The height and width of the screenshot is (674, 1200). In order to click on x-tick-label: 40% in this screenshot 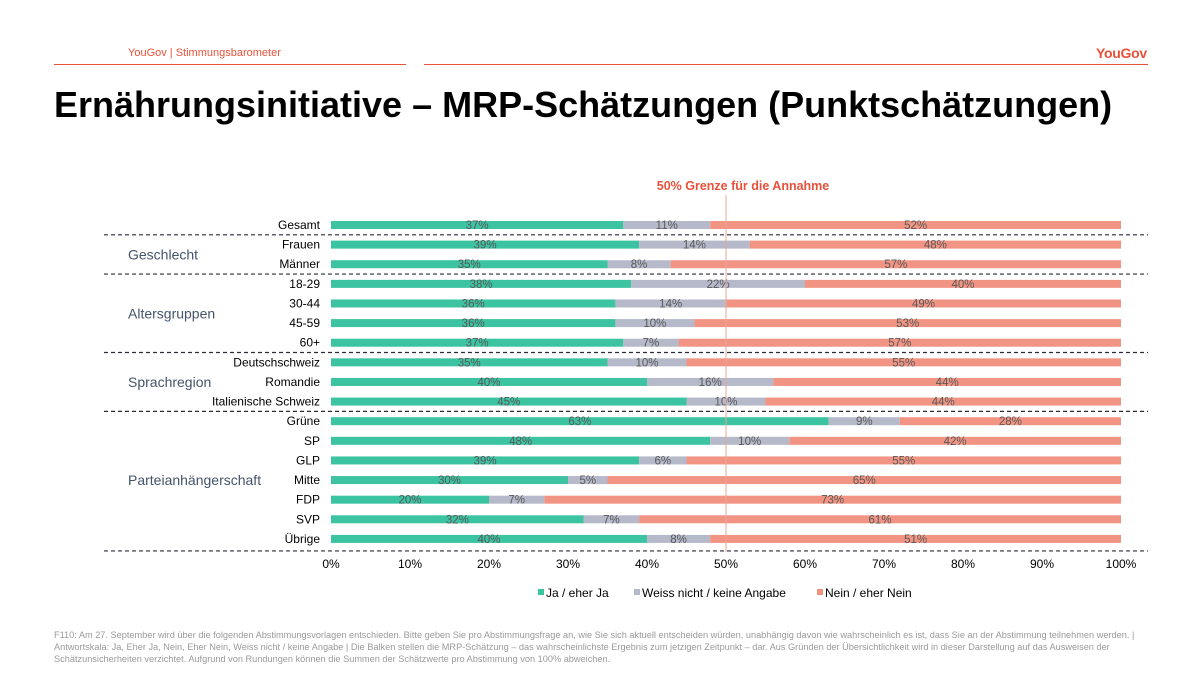, I will do `click(647, 564)`.